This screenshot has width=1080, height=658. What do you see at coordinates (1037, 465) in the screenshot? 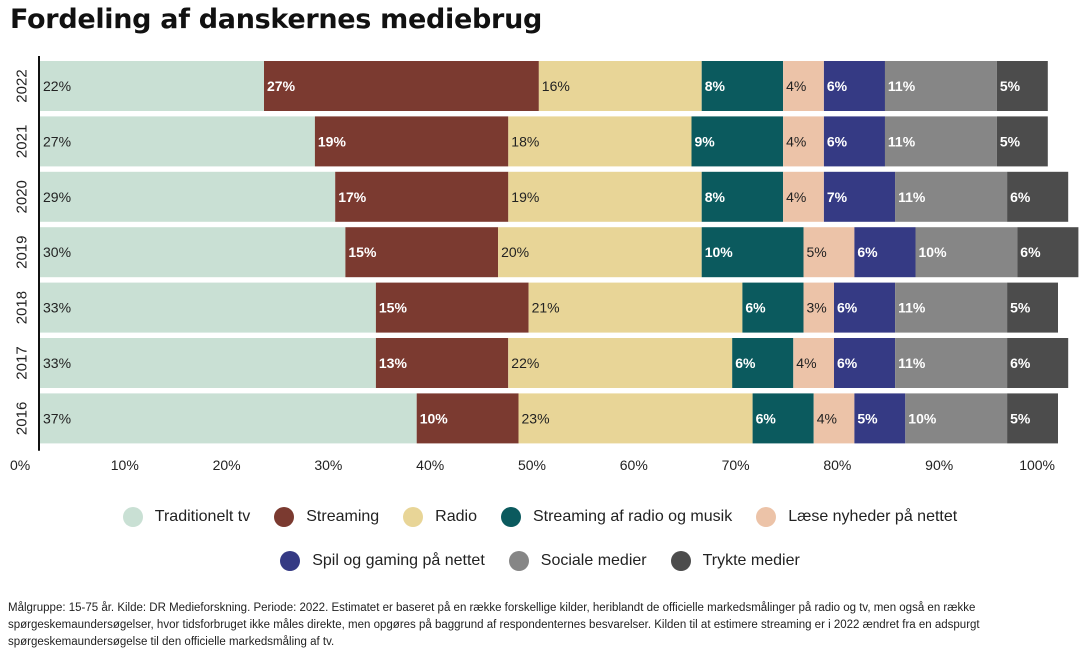
I see `x-tick-label: 100%` at bounding box center [1037, 465].